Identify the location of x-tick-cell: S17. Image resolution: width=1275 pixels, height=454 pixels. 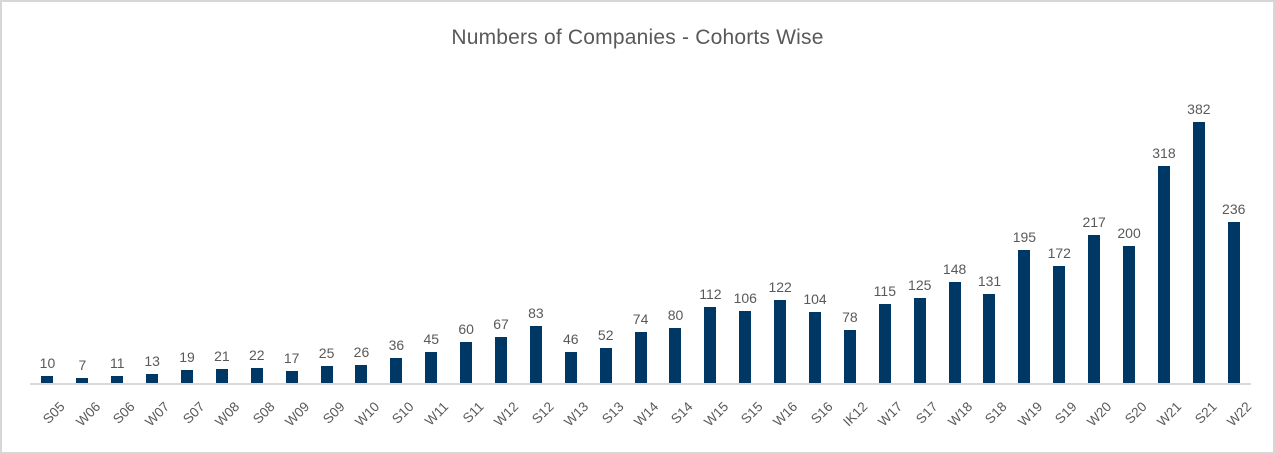
(921, 422).